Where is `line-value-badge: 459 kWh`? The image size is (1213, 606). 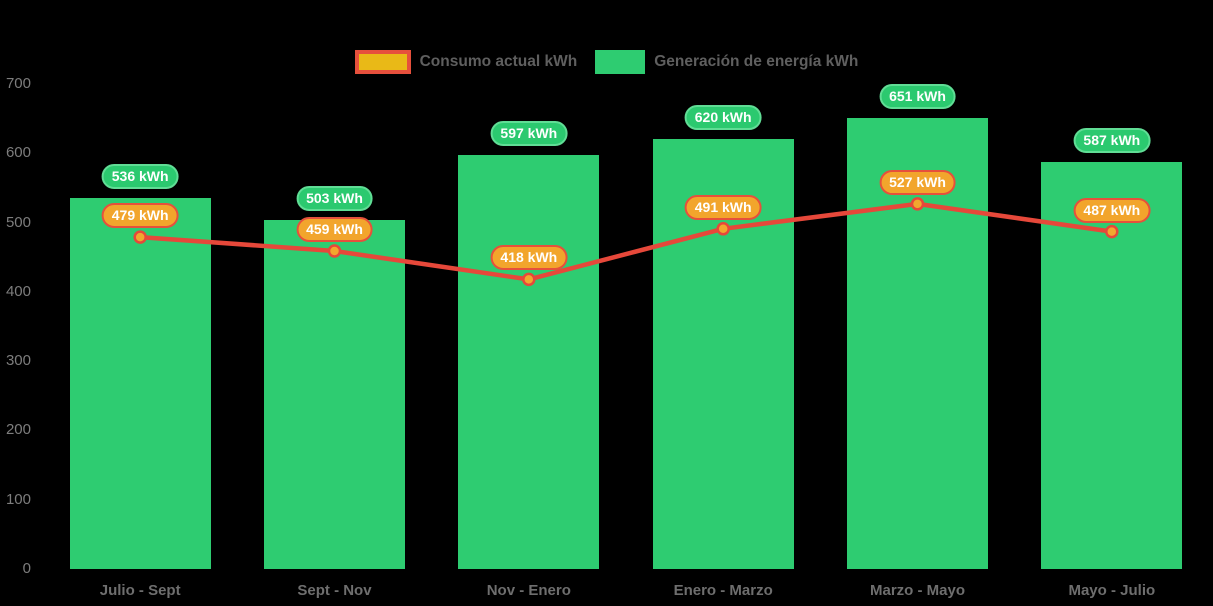
line-value-badge: 459 kWh is located at coordinates (334, 229).